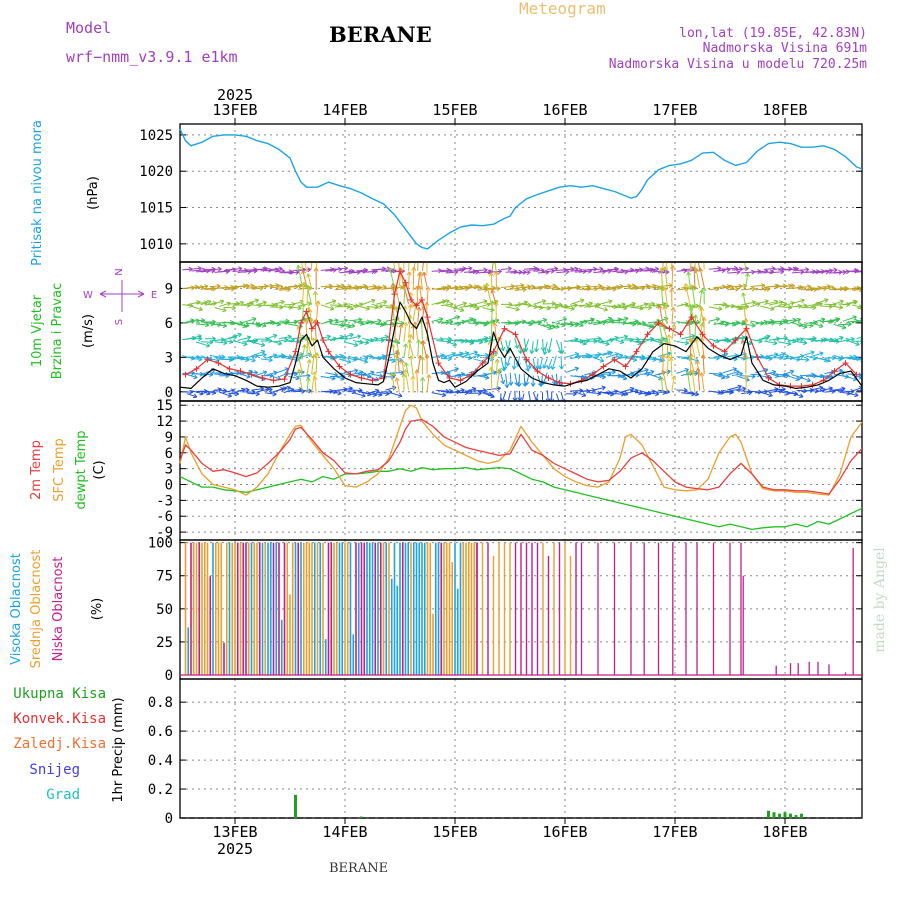 This screenshot has height=900, width=900. What do you see at coordinates (164, 517) in the screenshot?
I see `y-tick-label: -6` at bounding box center [164, 517].